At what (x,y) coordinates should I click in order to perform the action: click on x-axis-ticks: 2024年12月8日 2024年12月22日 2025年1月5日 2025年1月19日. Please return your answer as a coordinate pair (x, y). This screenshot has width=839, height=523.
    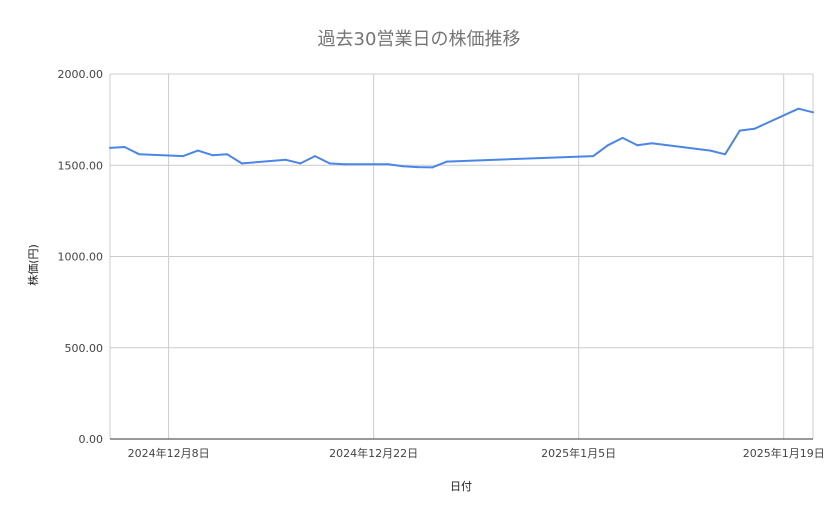
    Looking at the image, I should click on (476, 453).